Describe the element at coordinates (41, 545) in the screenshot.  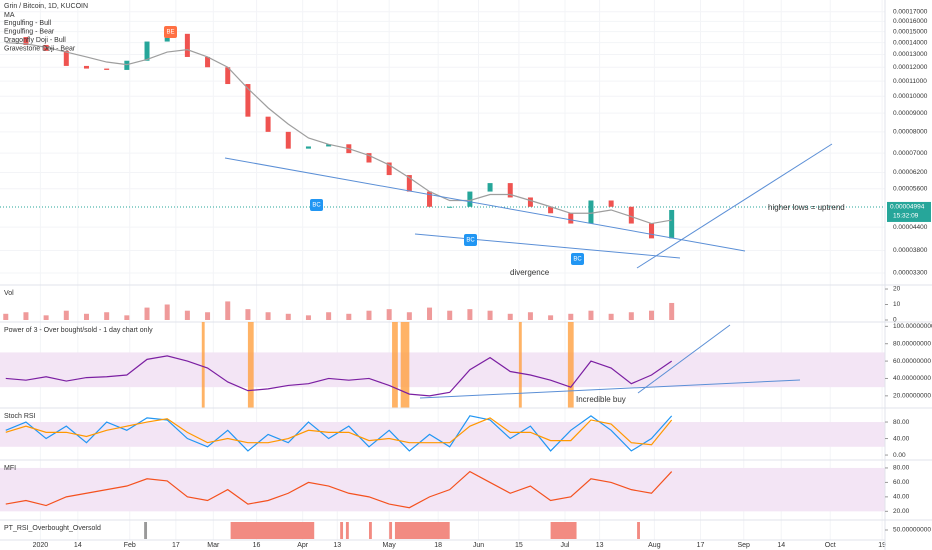
I see `x-tick-label: 2020` at that location.